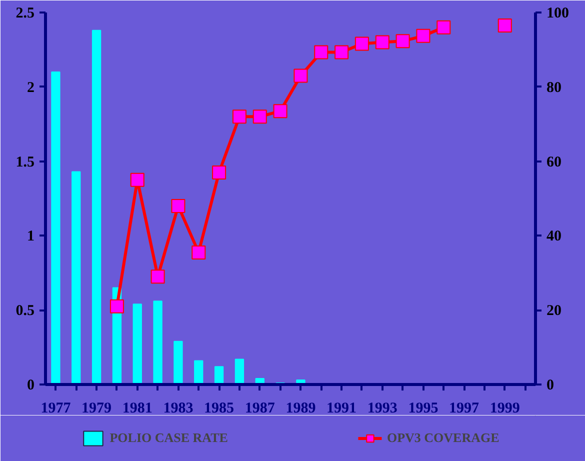 The height and width of the screenshot is (461, 585). I want to click on x-tick-label: 1987, so click(260, 408).